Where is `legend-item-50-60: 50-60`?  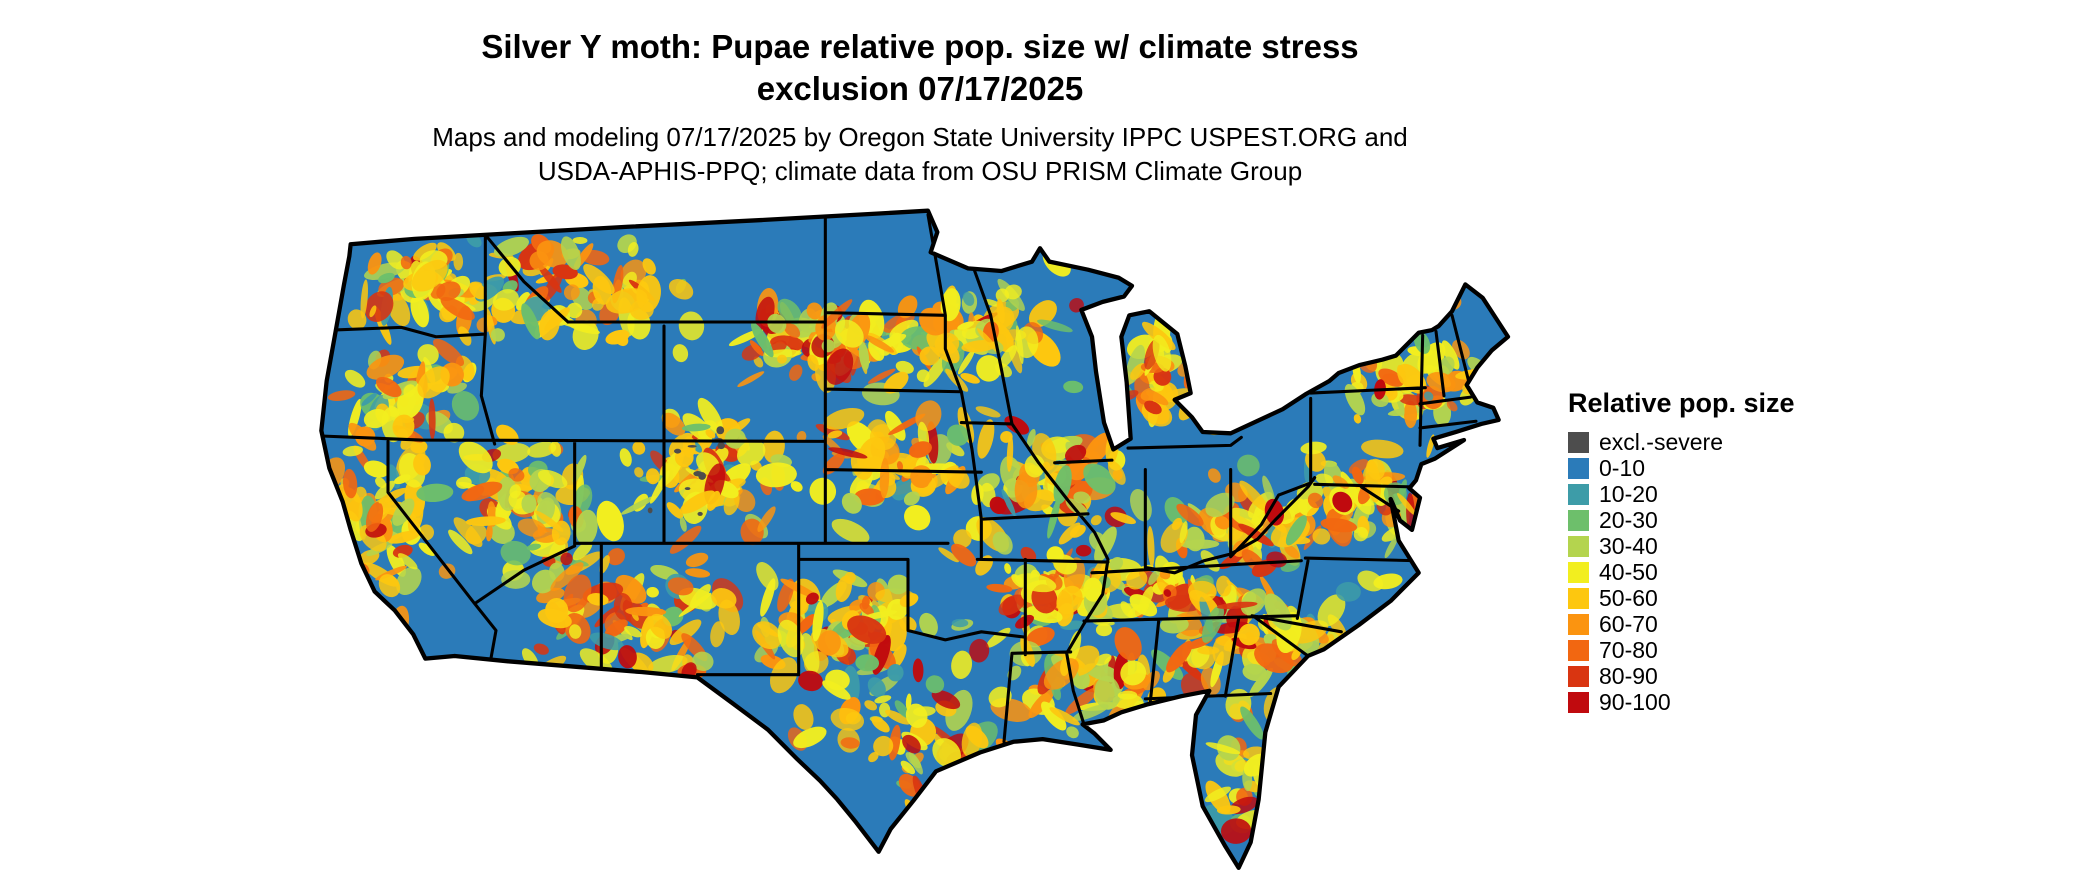 legend-item-50-60: 50-60 is located at coordinates (1718, 597).